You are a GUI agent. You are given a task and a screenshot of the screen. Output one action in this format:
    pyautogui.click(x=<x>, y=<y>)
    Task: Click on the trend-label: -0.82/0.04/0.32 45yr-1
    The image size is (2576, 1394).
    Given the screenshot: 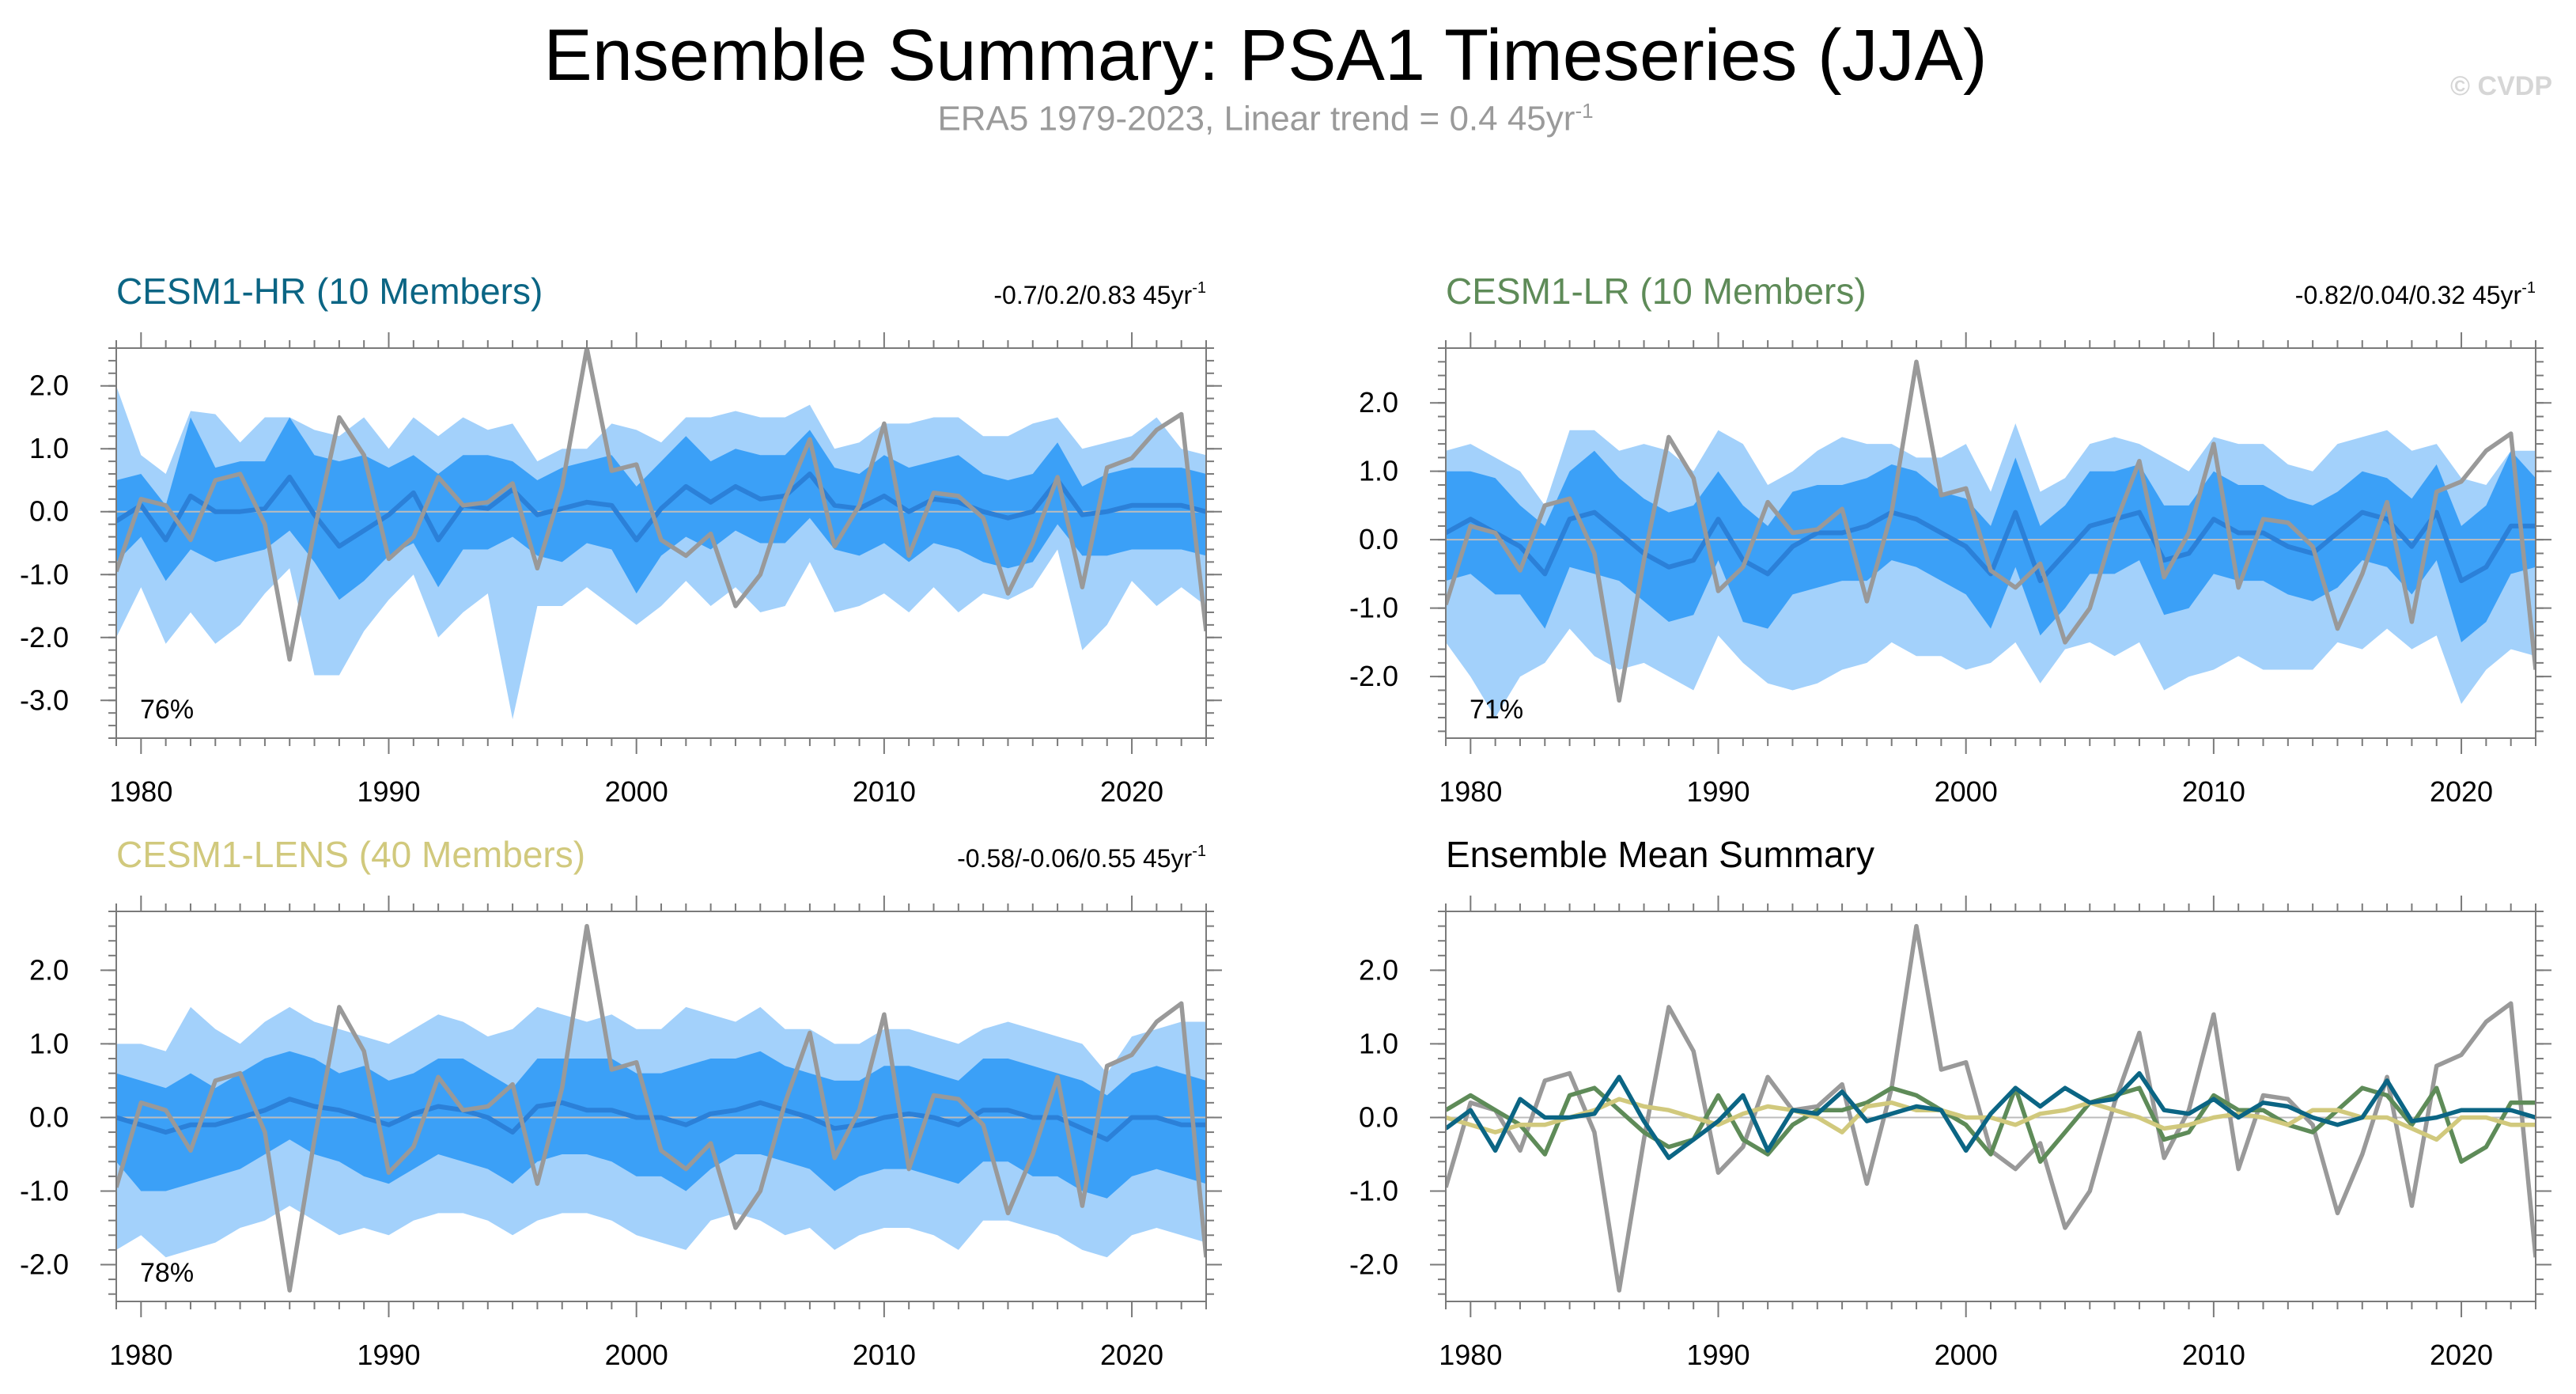 What is the action you would take?
    pyautogui.click(x=2415, y=294)
    